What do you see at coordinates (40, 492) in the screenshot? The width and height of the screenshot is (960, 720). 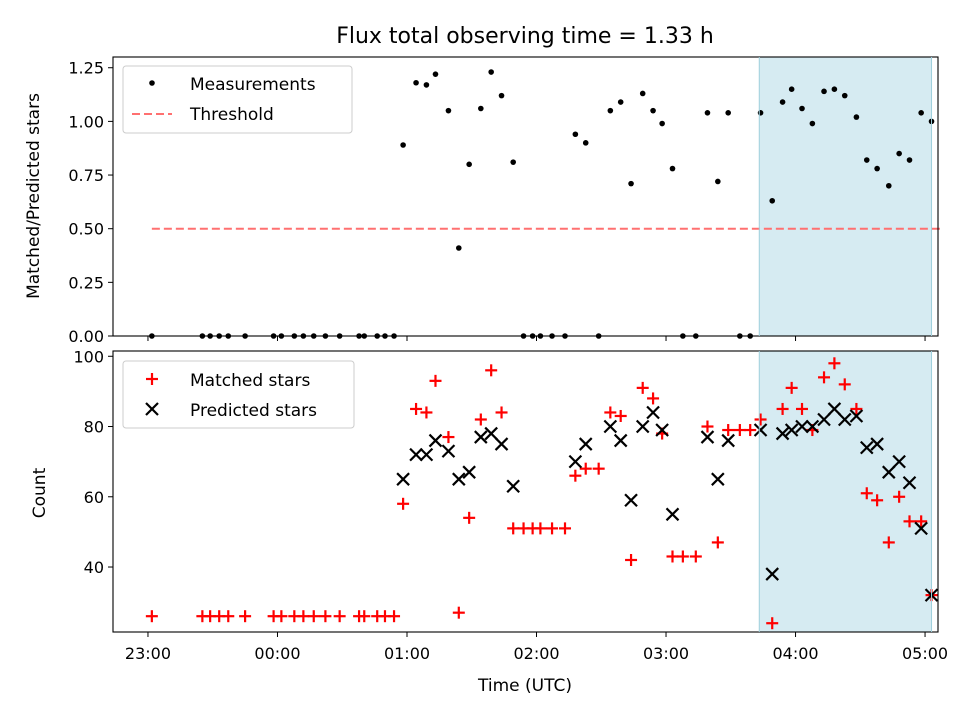 I see `bottom-y-axis-label: Count` at bounding box center [40, 492].